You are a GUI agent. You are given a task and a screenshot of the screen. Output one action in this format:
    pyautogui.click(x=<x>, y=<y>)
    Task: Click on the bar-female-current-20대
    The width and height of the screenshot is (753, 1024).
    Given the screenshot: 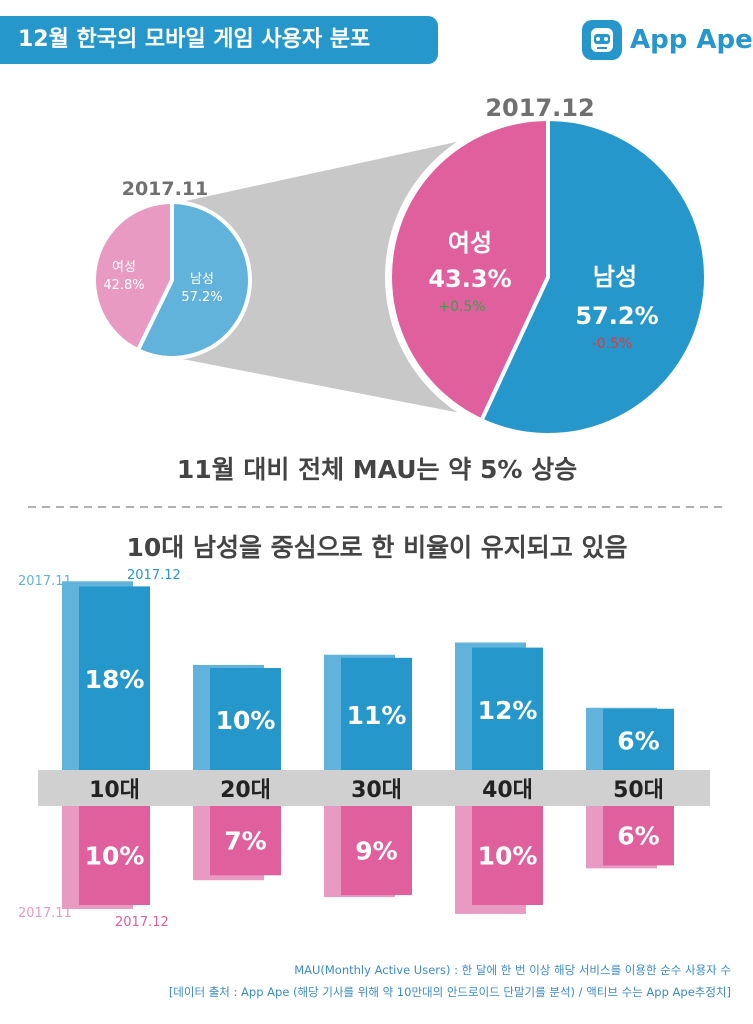 What is the action you would take?
    pyautogui.click(x=245, y=841)
    